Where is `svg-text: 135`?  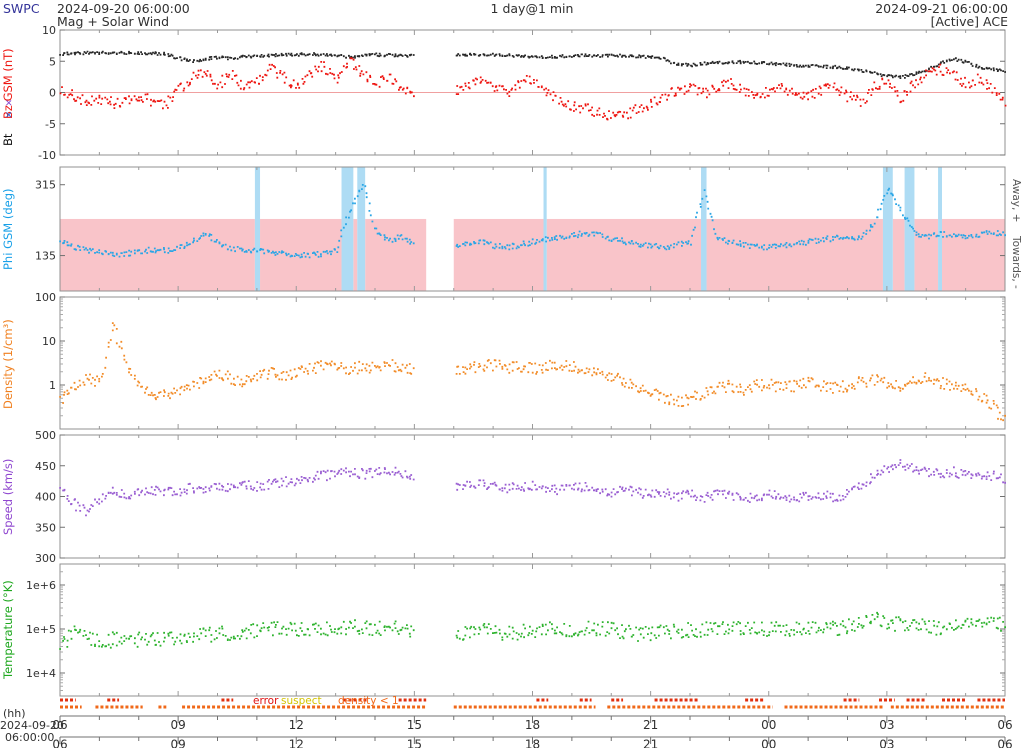
svg-text: 135 is located at coordinates (45, 256).